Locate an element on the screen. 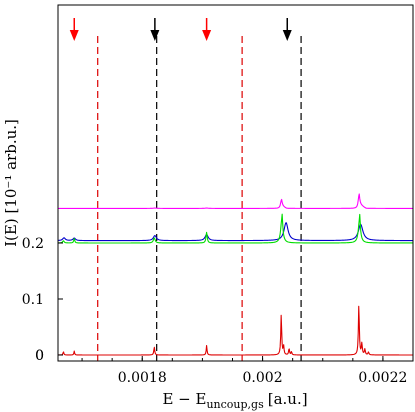  arrows is located at coordinates (180, 29).